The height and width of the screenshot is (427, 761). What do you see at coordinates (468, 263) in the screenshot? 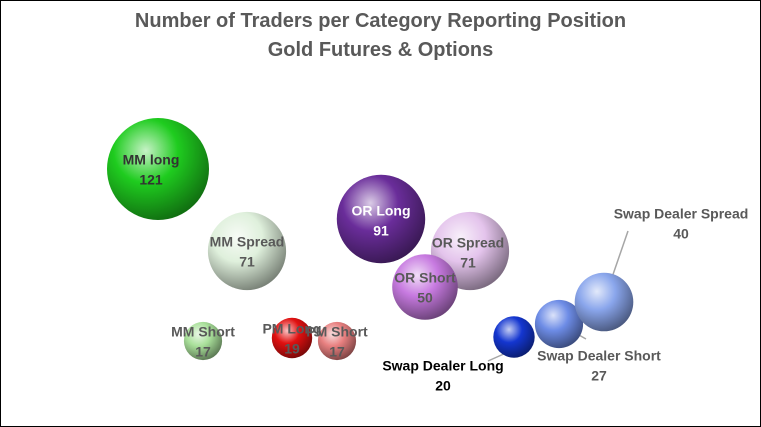
I see `bubble-value-or-spread: 71` at bounding box center [468, 263].